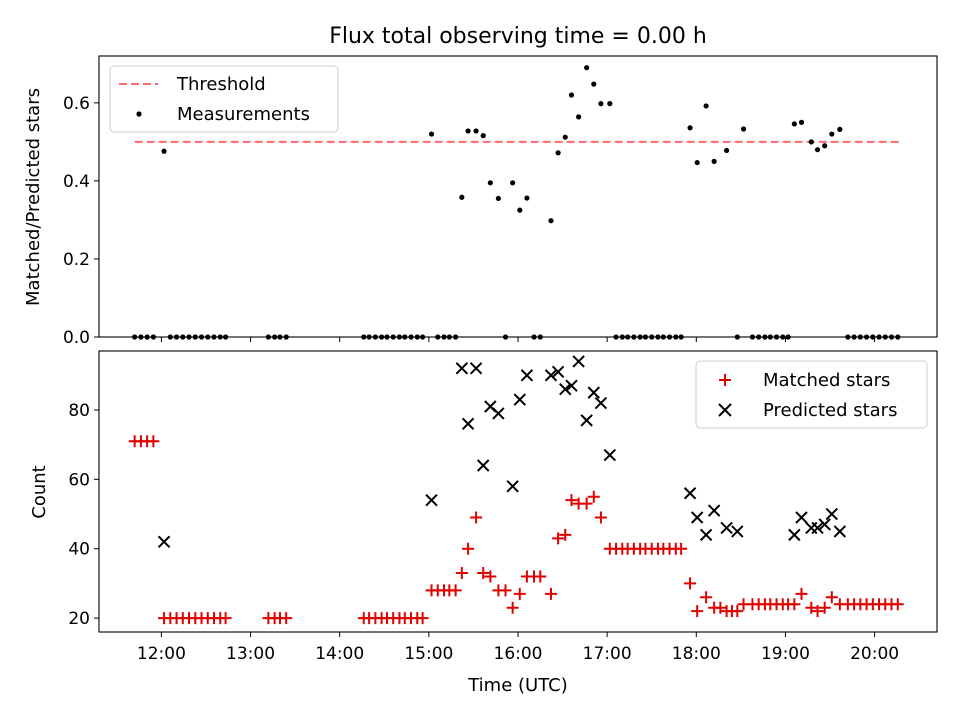 Image resolution: width=960 pixels, height=720 pixels. What do you see at coordinates (696, 654) in the screenshot?
I see `bottom-x-tick-label: 18:00` at bounding box center [696, 654].